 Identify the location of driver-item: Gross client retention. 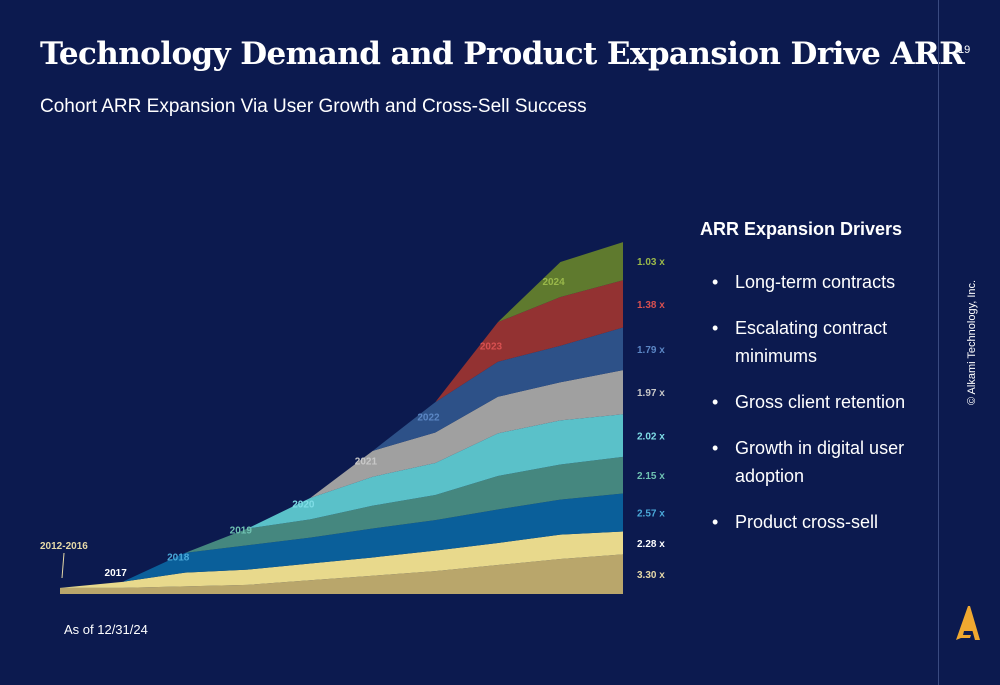
(819, 402).